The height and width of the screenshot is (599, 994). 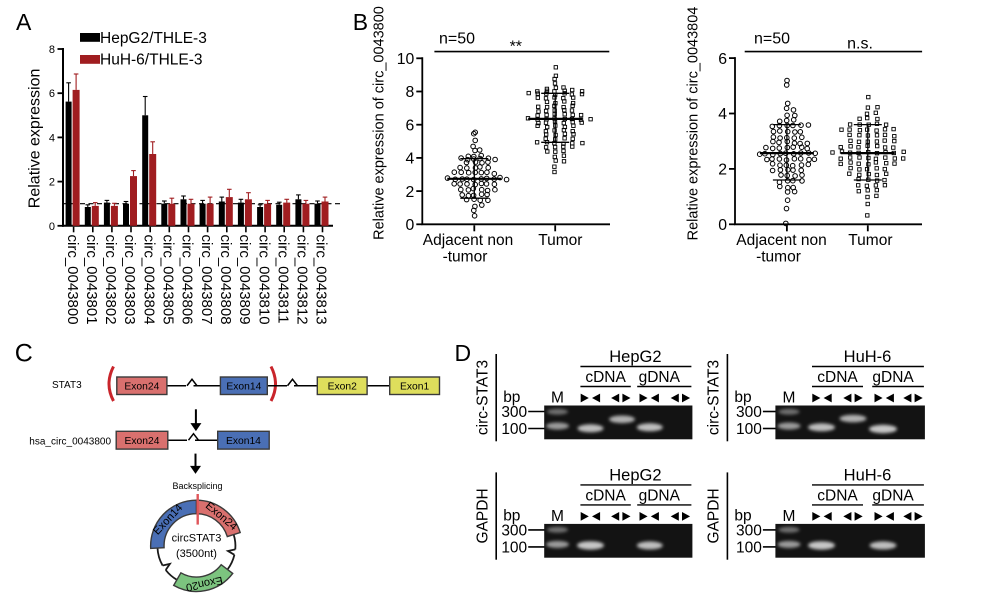 What do you see at coordinates (148, 280) in the screenshot?
I see `svg-text: circ_0043804` at bounding box center [148, 280].